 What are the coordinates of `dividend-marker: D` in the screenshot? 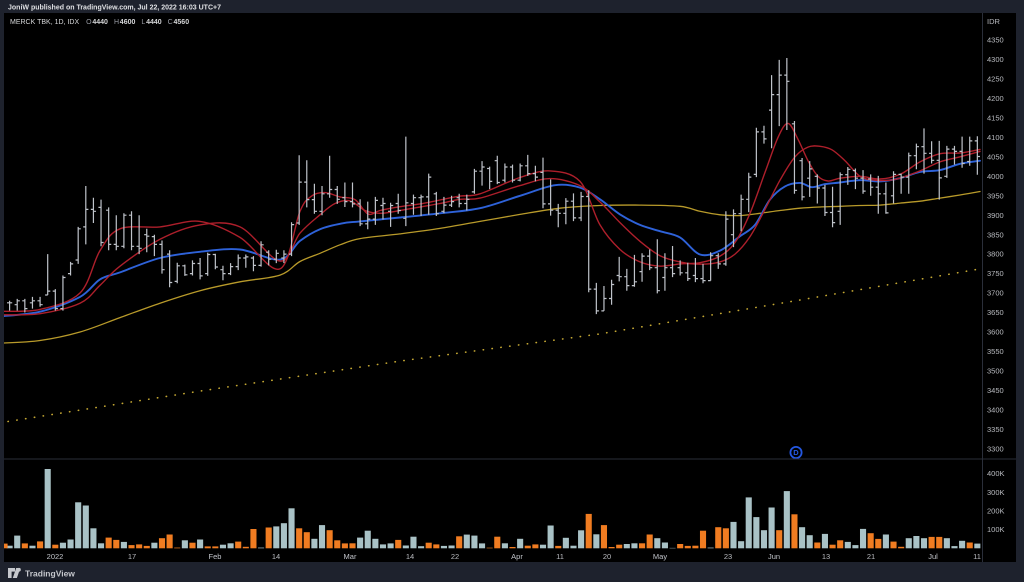 It's located at (796, 452).